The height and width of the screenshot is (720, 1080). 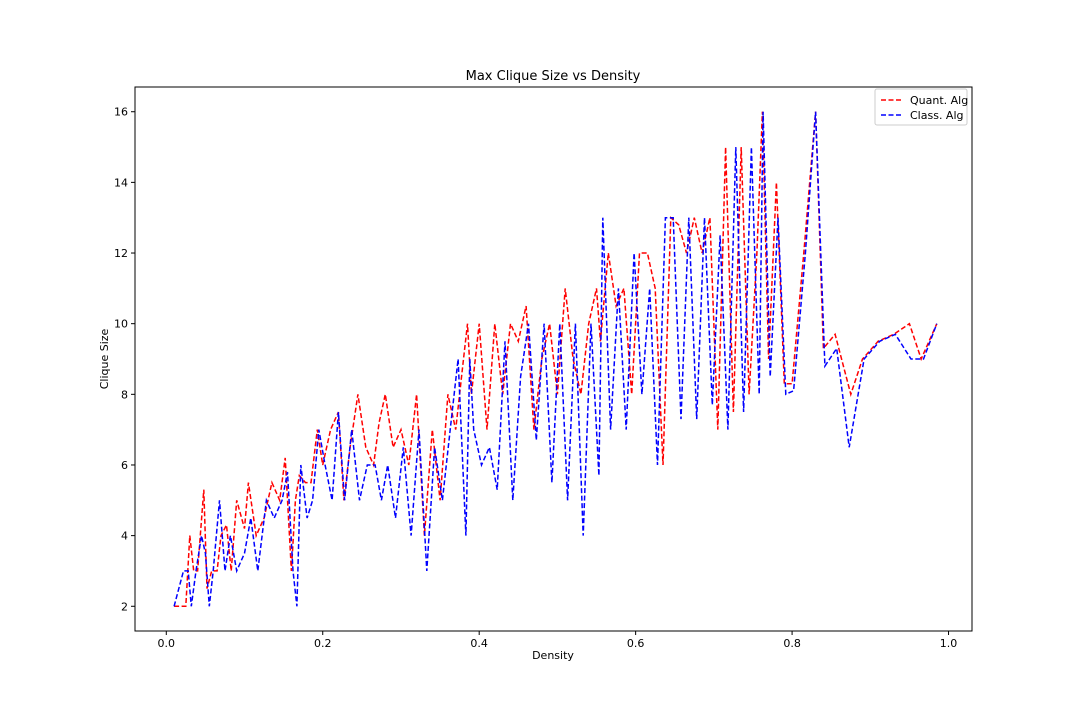 What do you see at coordinates (553, 655) in the screenshot?
I see `x-axis-label: Density` at bounding box center [553, 655].